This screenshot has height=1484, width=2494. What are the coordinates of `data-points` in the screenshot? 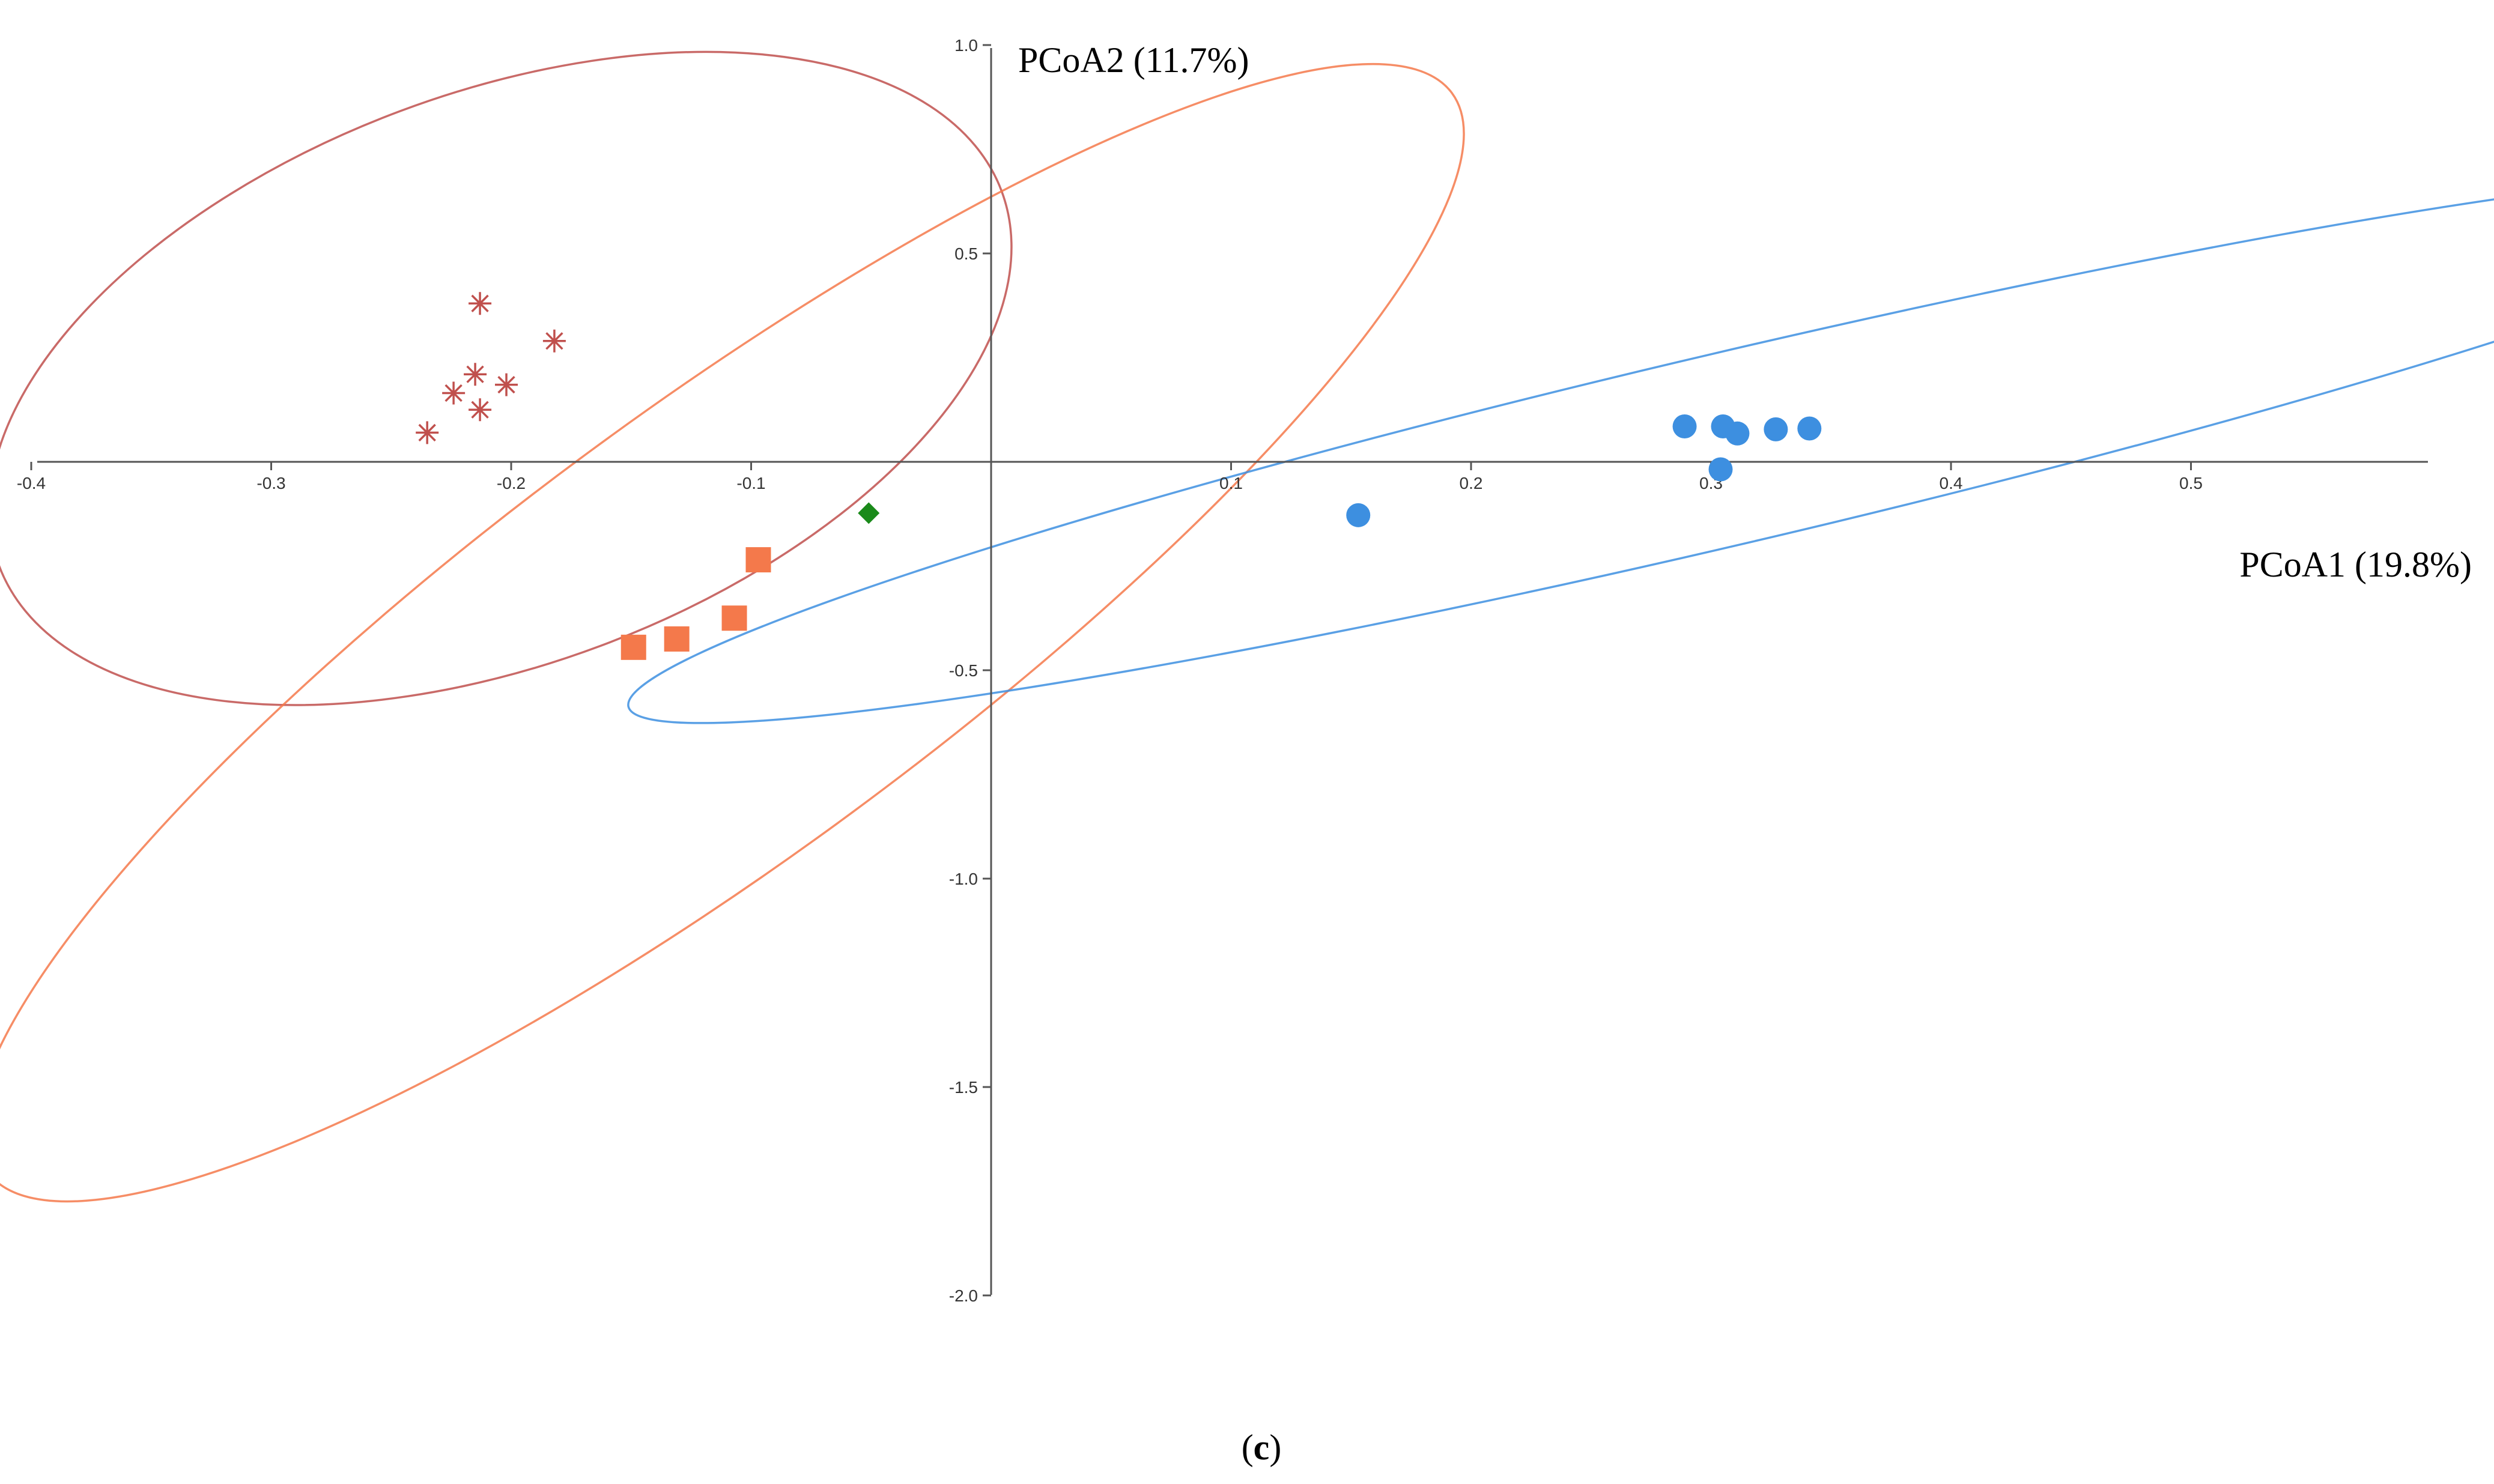 It's located at (1119, 476).